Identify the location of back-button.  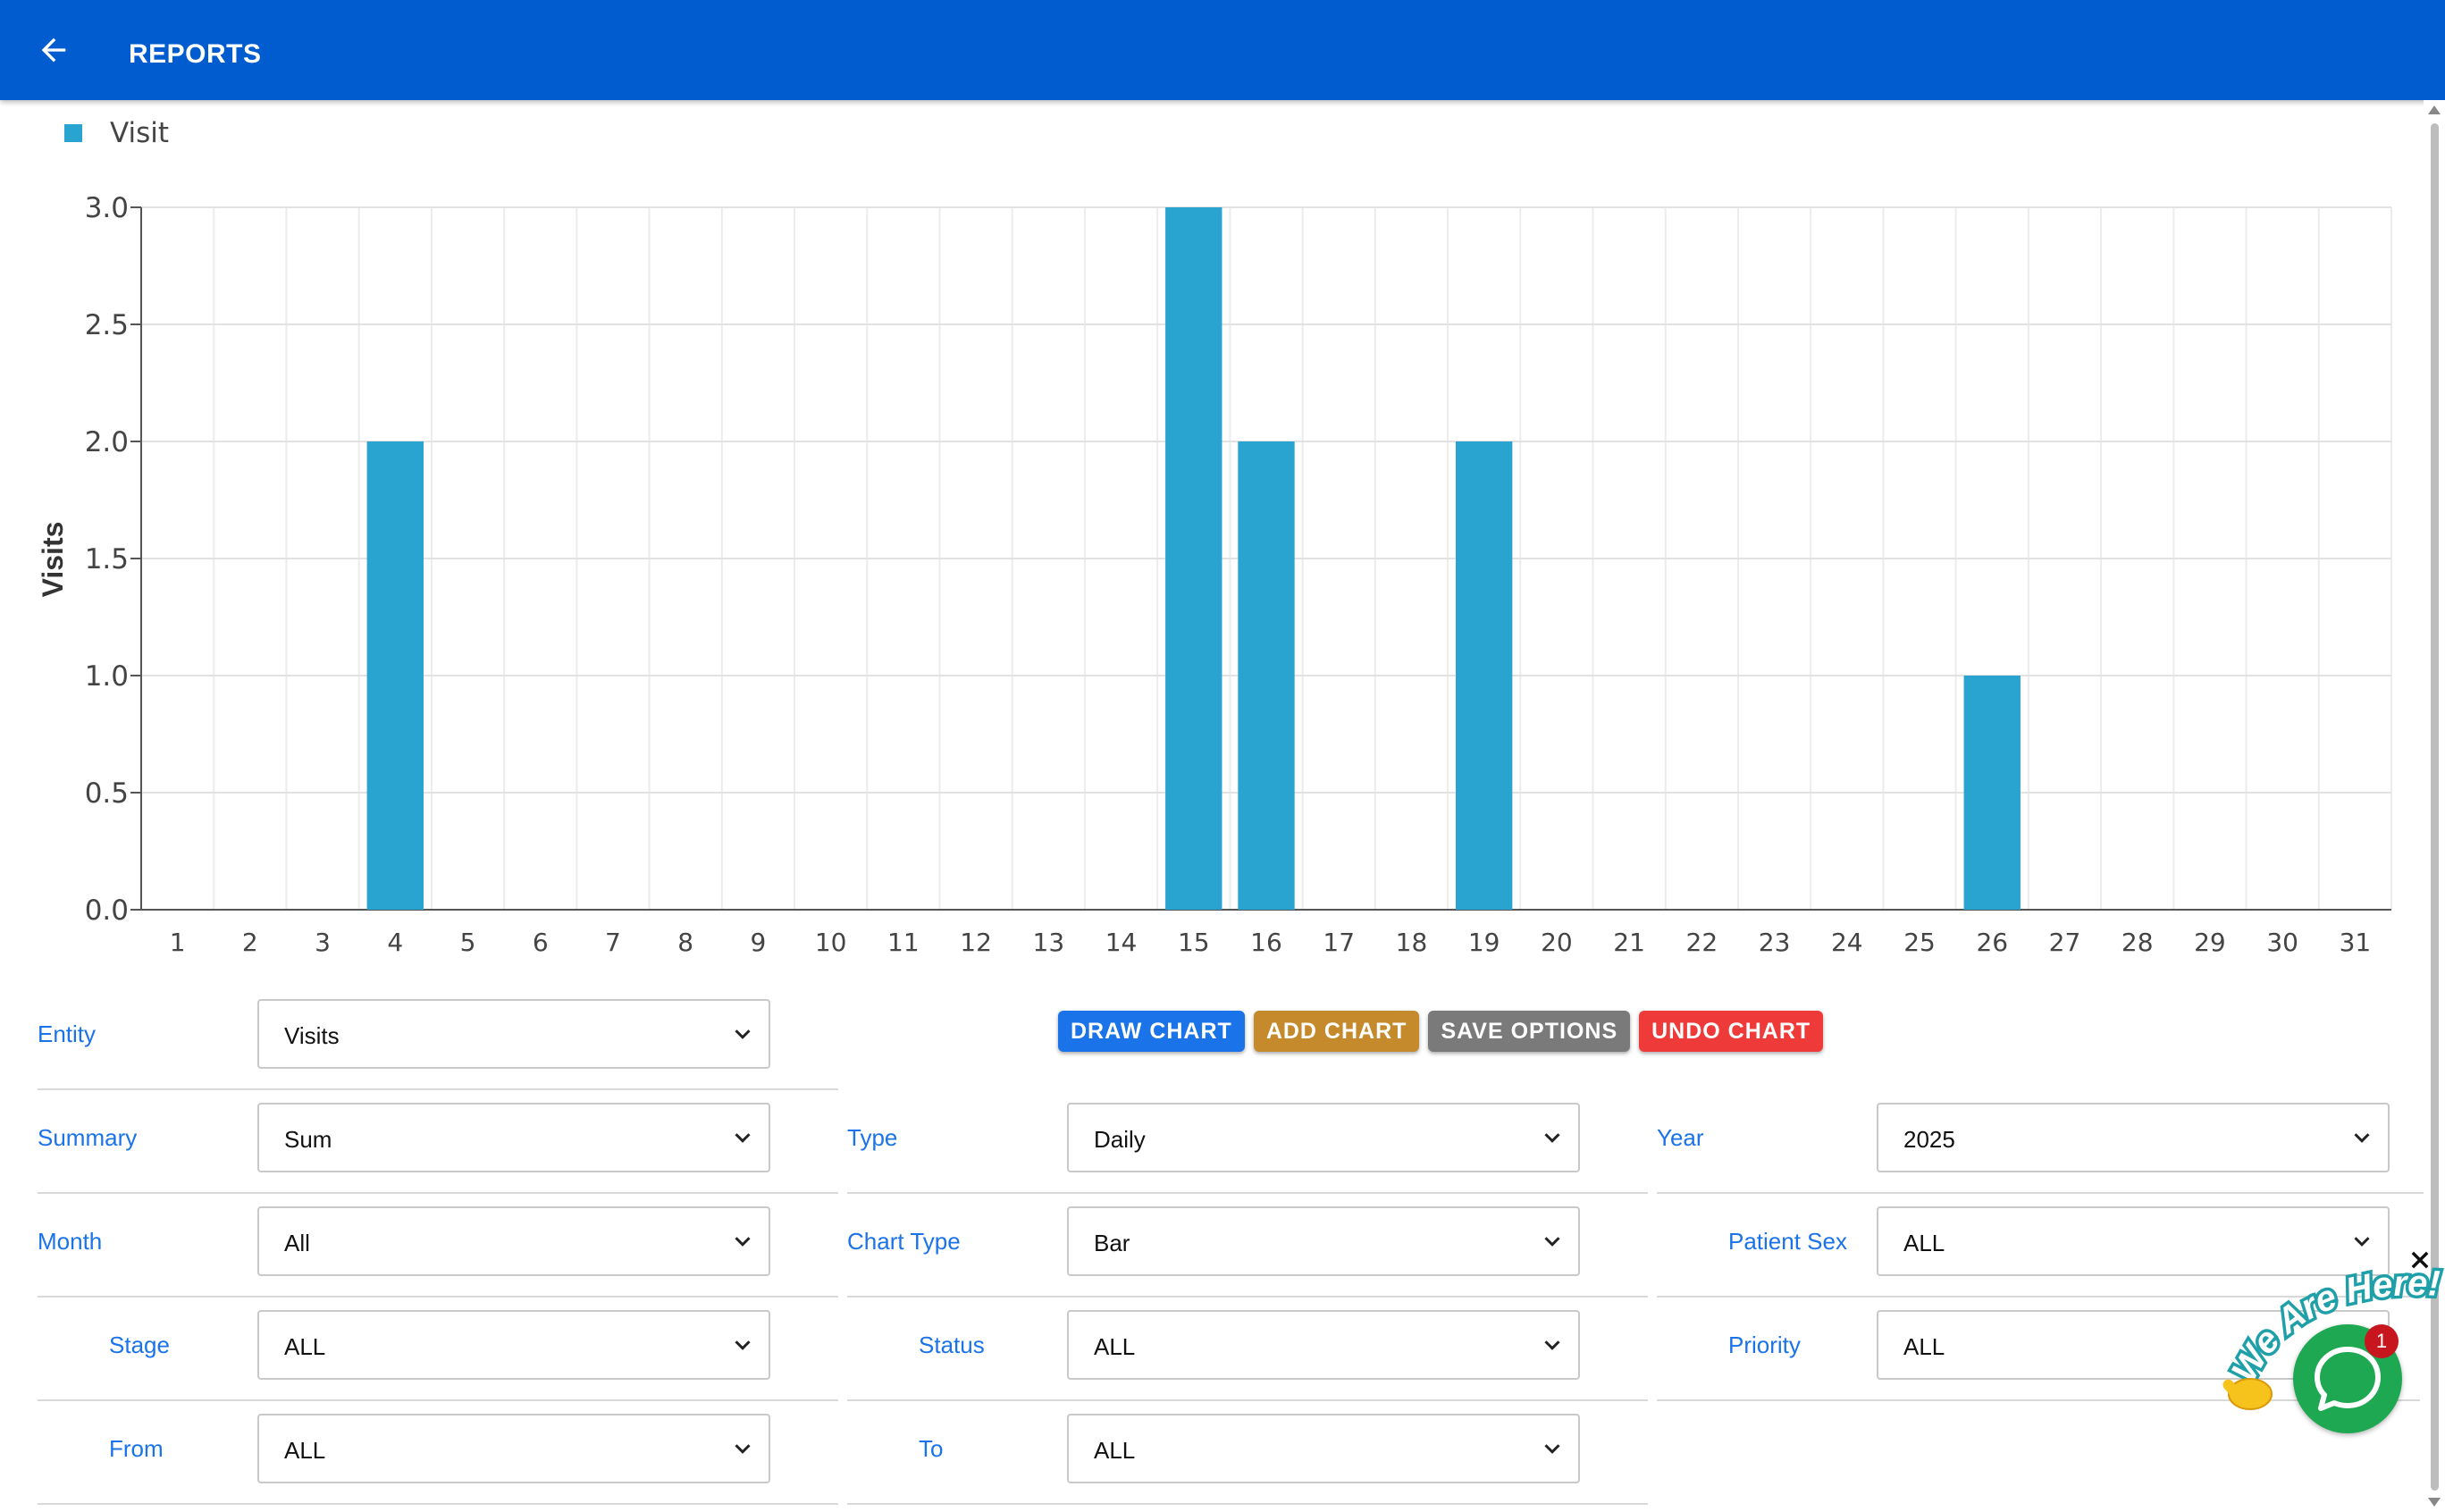
(53, 50).